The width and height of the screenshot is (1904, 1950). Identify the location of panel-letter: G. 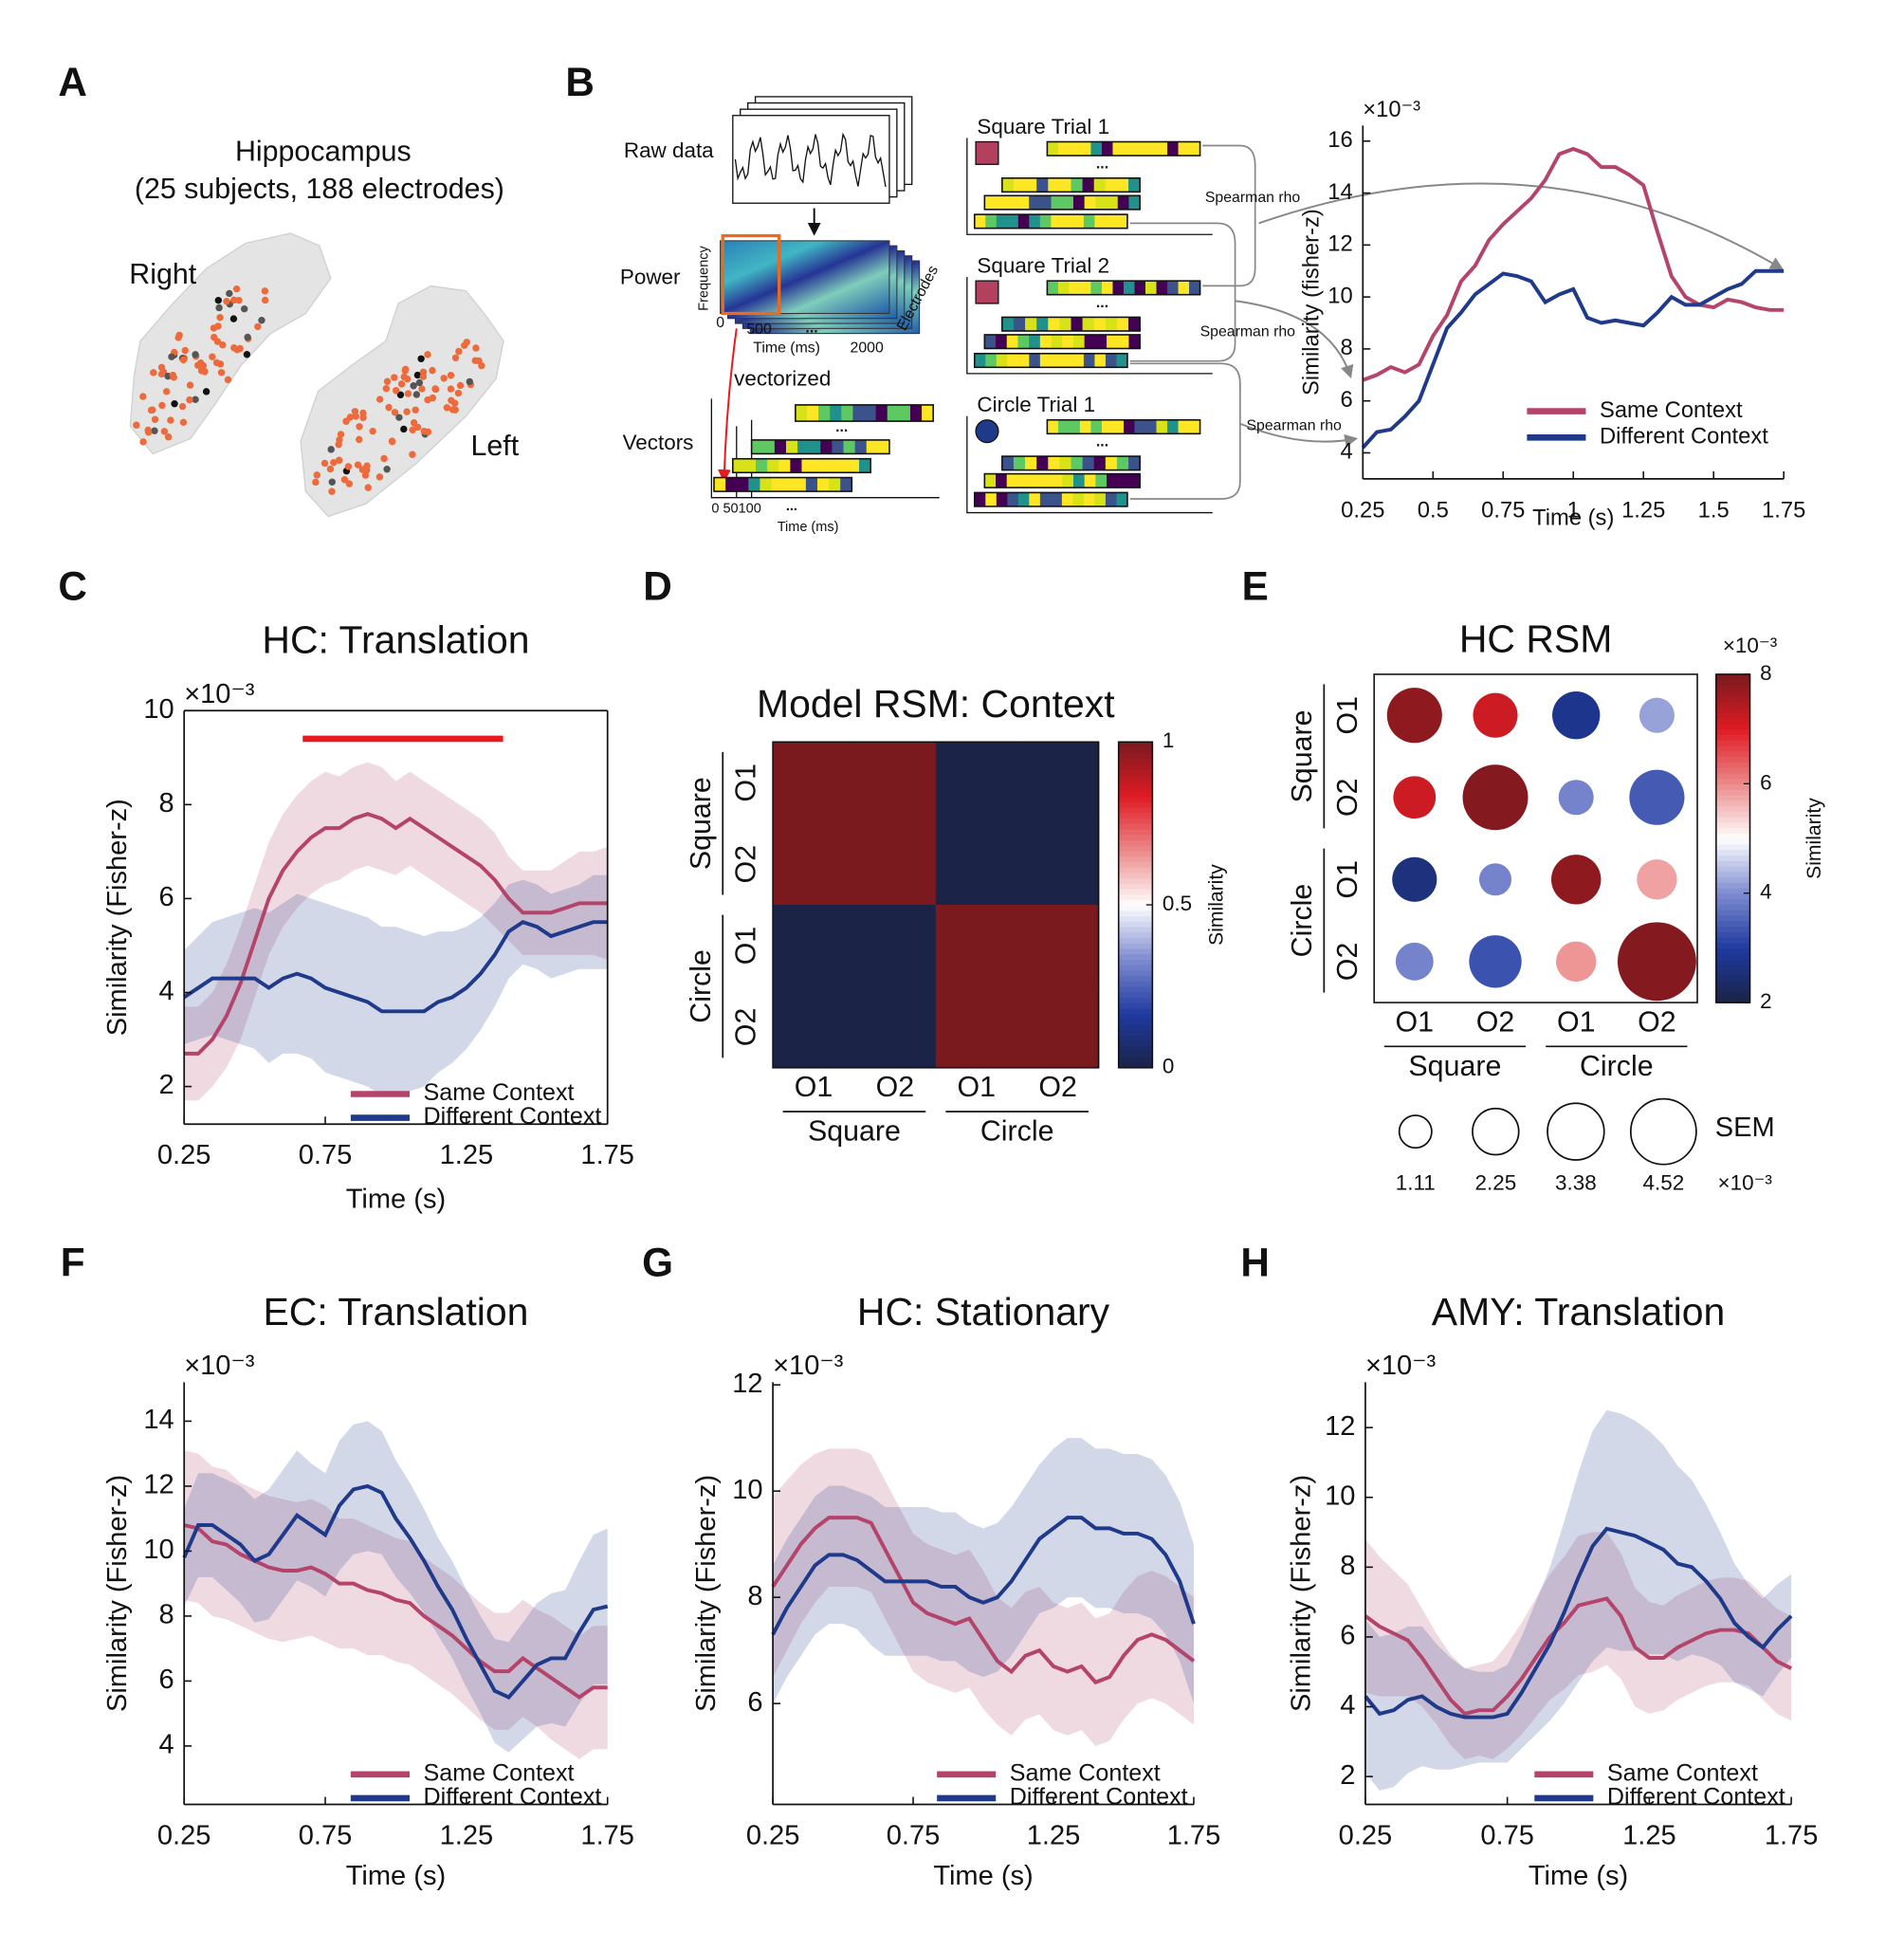
(658, 1263).